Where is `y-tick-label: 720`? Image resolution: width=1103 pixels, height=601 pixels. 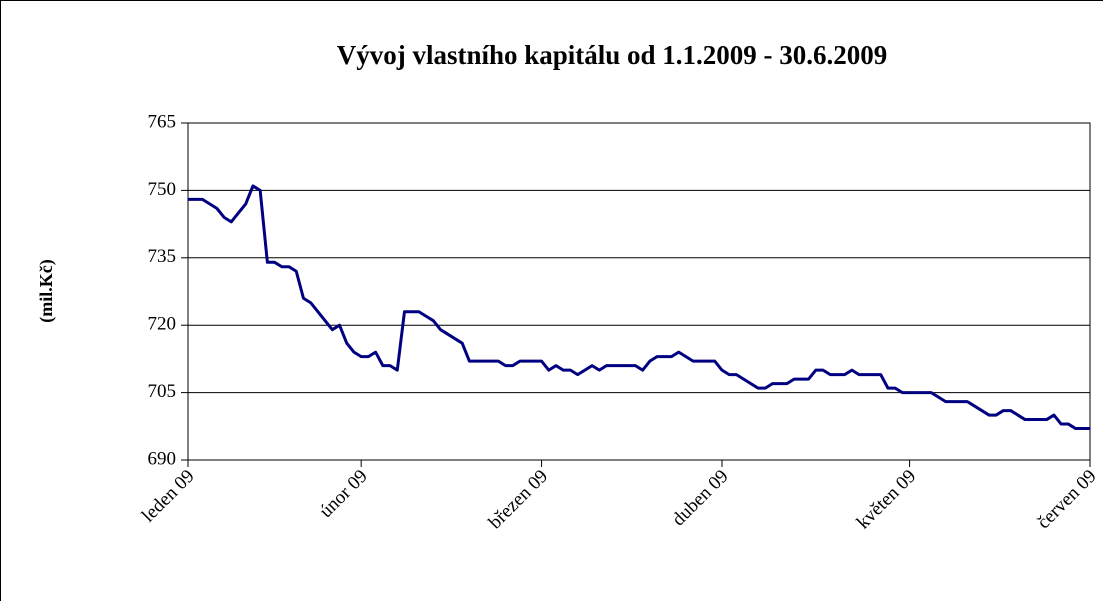
y-tick-label: 720 is located at coordinates (162, 324).